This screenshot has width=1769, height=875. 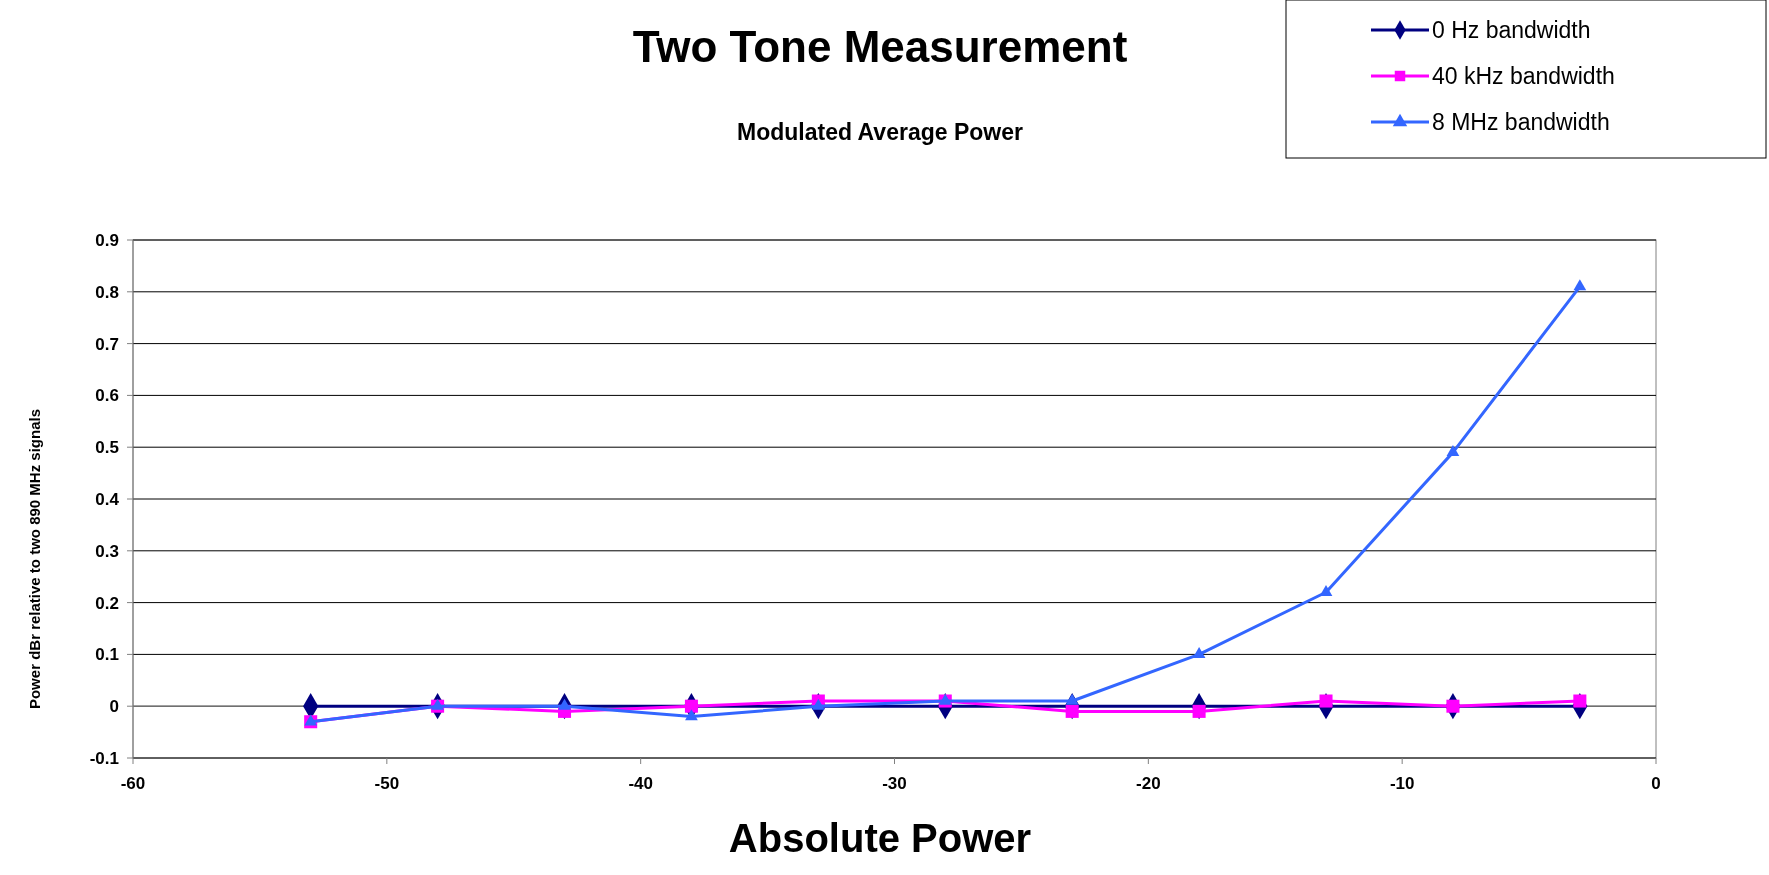 What do you see at coordinates (894, 783) in the screenshot?
I see `x-tick-label: -30` at bounding box center [894, 783].